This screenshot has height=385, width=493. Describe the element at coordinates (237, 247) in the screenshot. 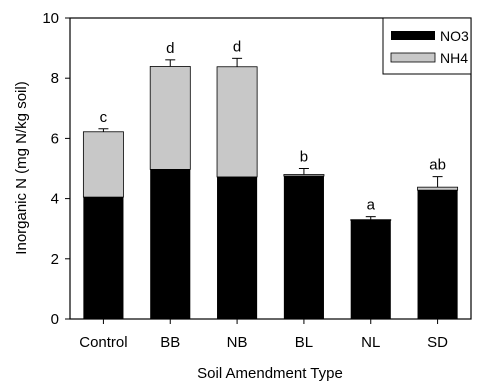

I see `bar-no3-nb` at that location.